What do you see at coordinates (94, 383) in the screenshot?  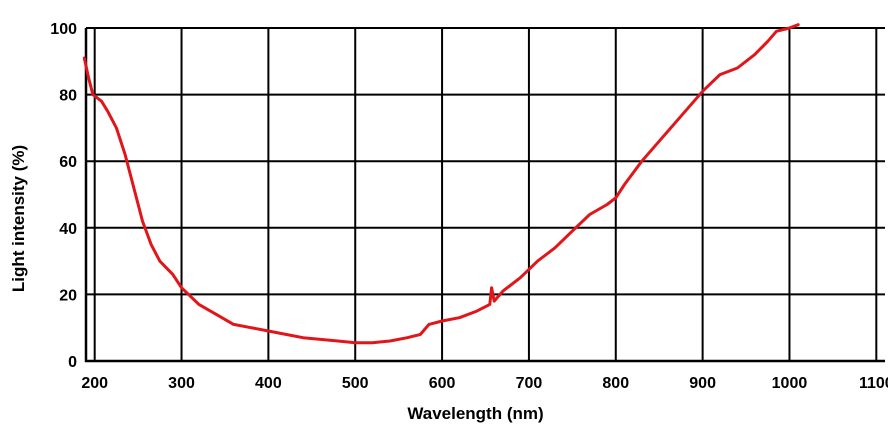 I see `x-tick-label: 200` at bounding box center [94, 383].